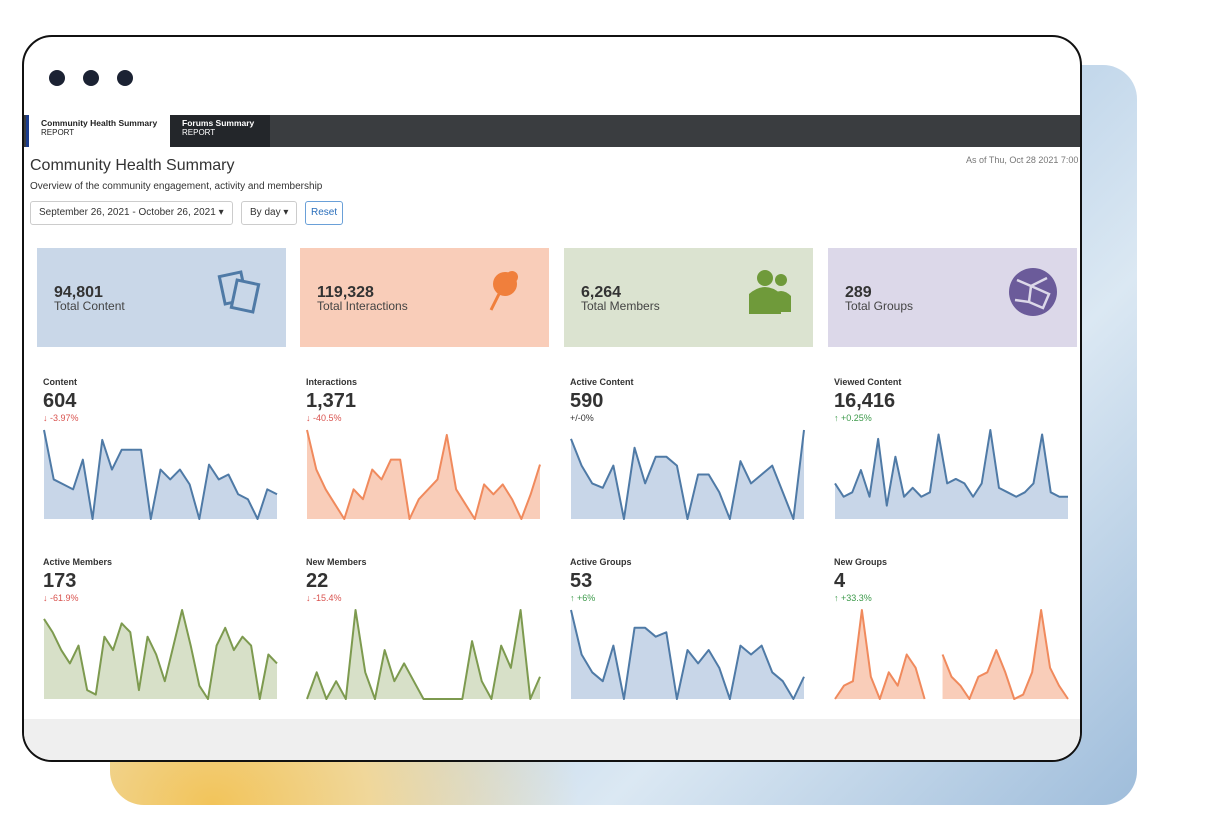  I want to click on tab: Forums Summary REPORT, so click(220, 131).